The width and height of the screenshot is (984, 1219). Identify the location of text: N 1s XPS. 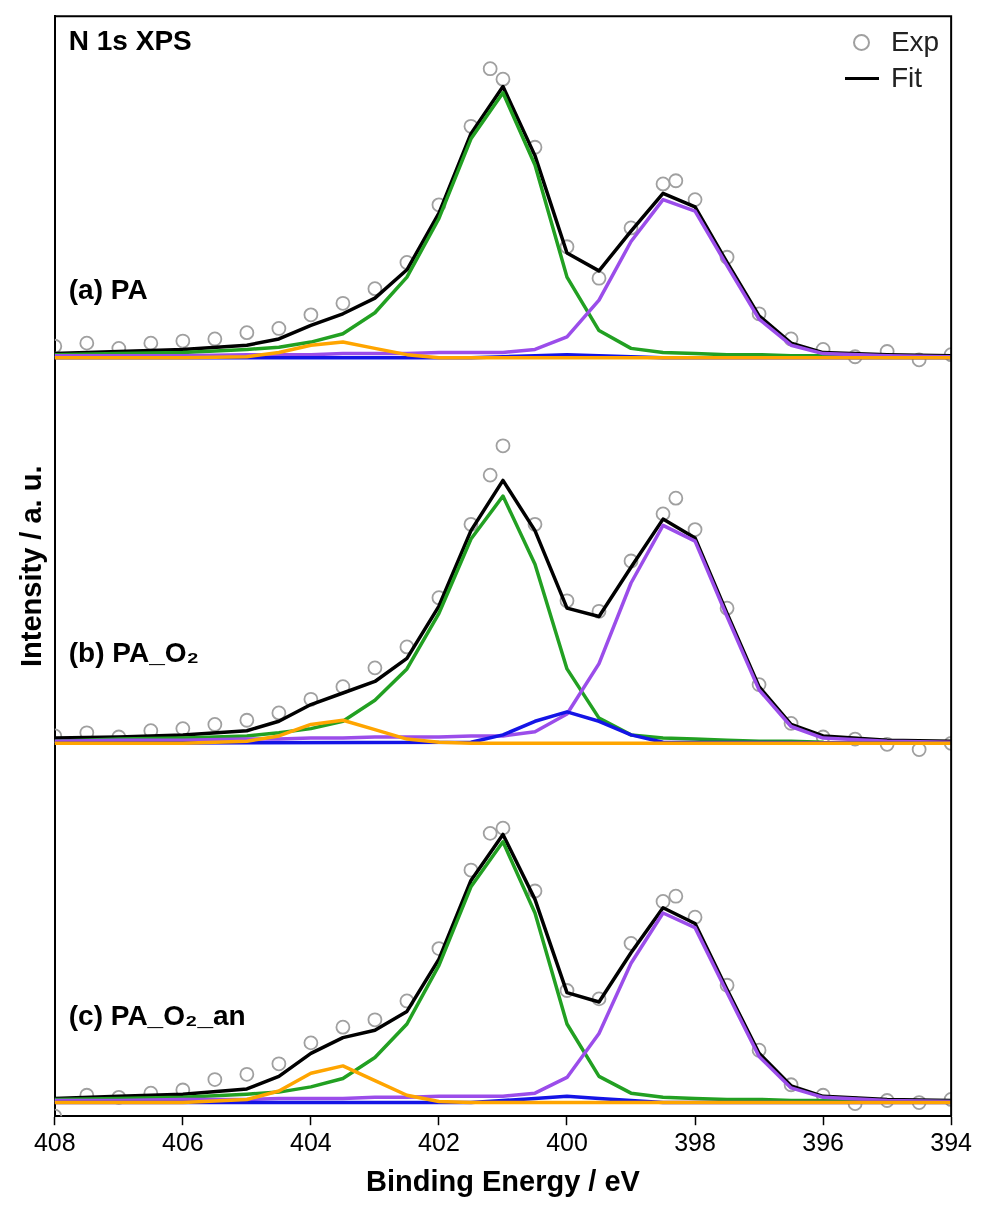
(130, 41).